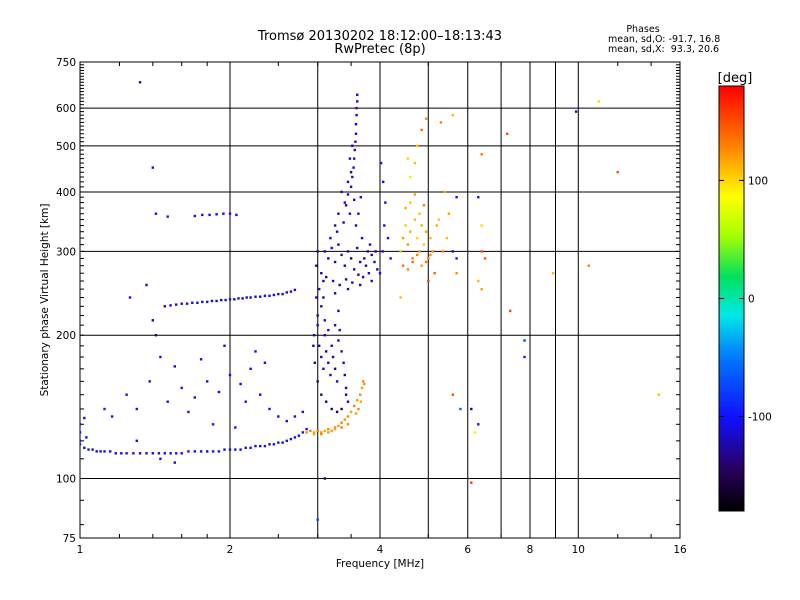  What do you see at coordinates (80, 550) in the screenshot?
I see `x-tick-label: 1` at bounding box center [80, 550].